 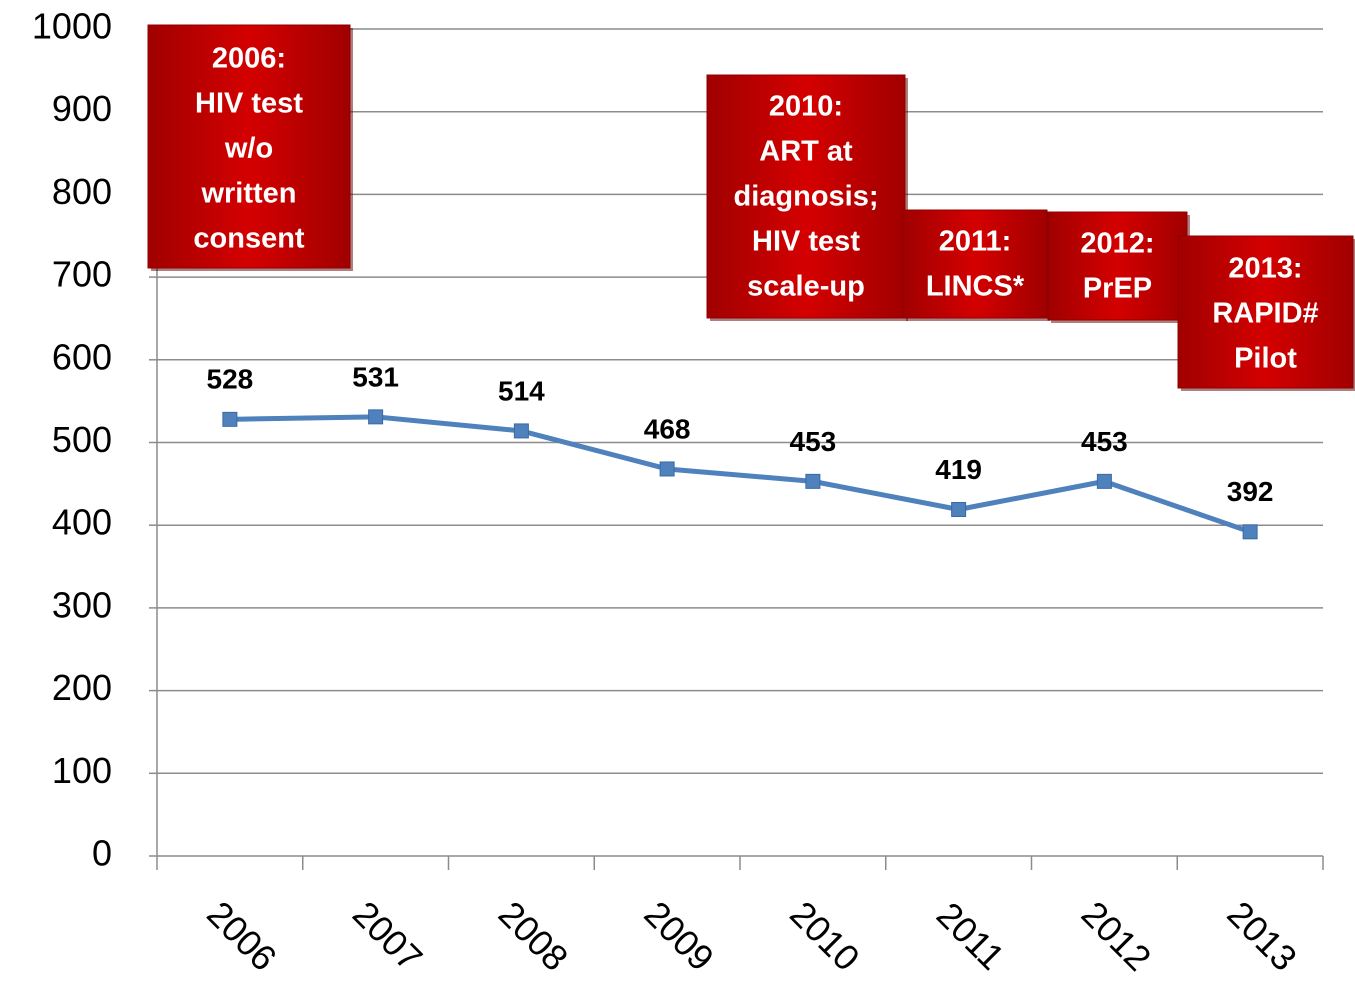 I want to click on annotation-text: 2012:, so click(x=1117, y=244).